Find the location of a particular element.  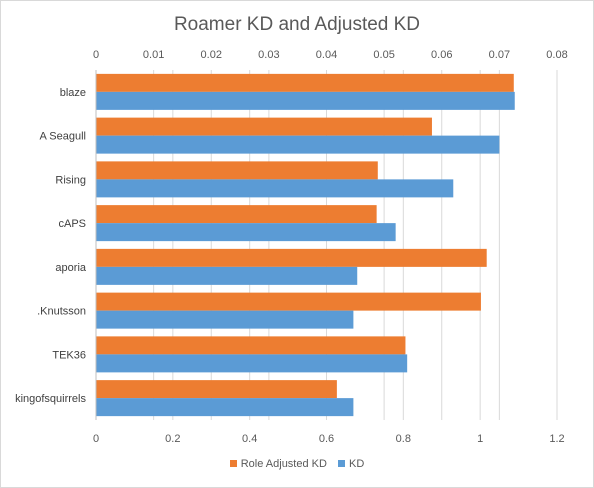

legend-item-role-adjusted-kd: Role Adjusted KD is located at coordinates (278, 464).